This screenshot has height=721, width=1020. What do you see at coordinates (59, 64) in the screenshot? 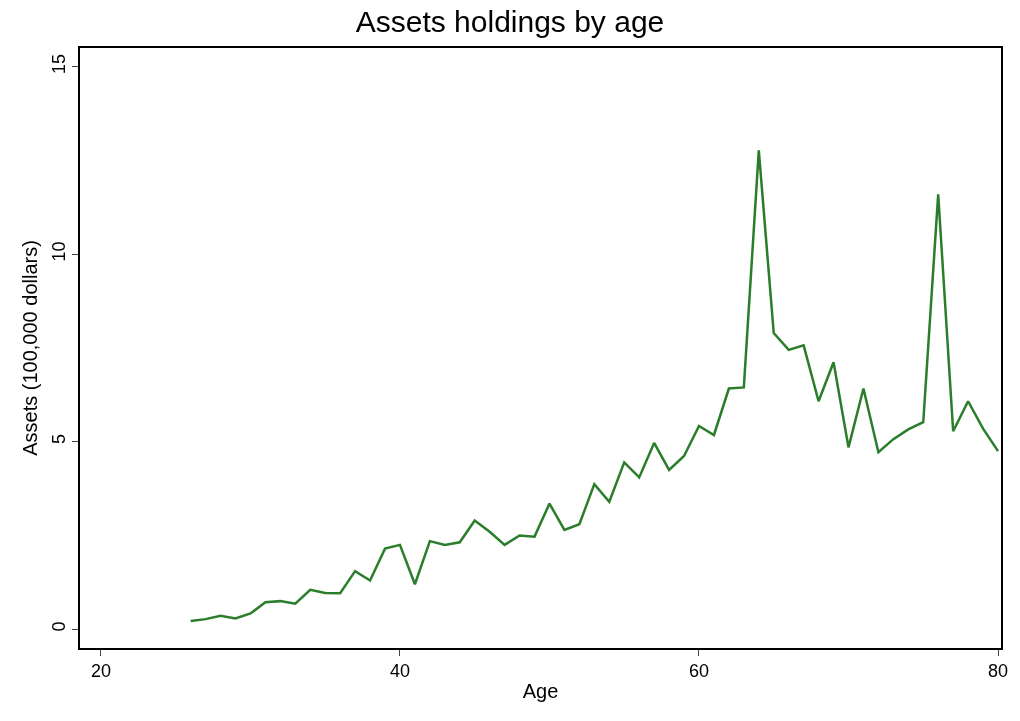
I see `y-tick-label: 15` at bounding box center [59, 64].